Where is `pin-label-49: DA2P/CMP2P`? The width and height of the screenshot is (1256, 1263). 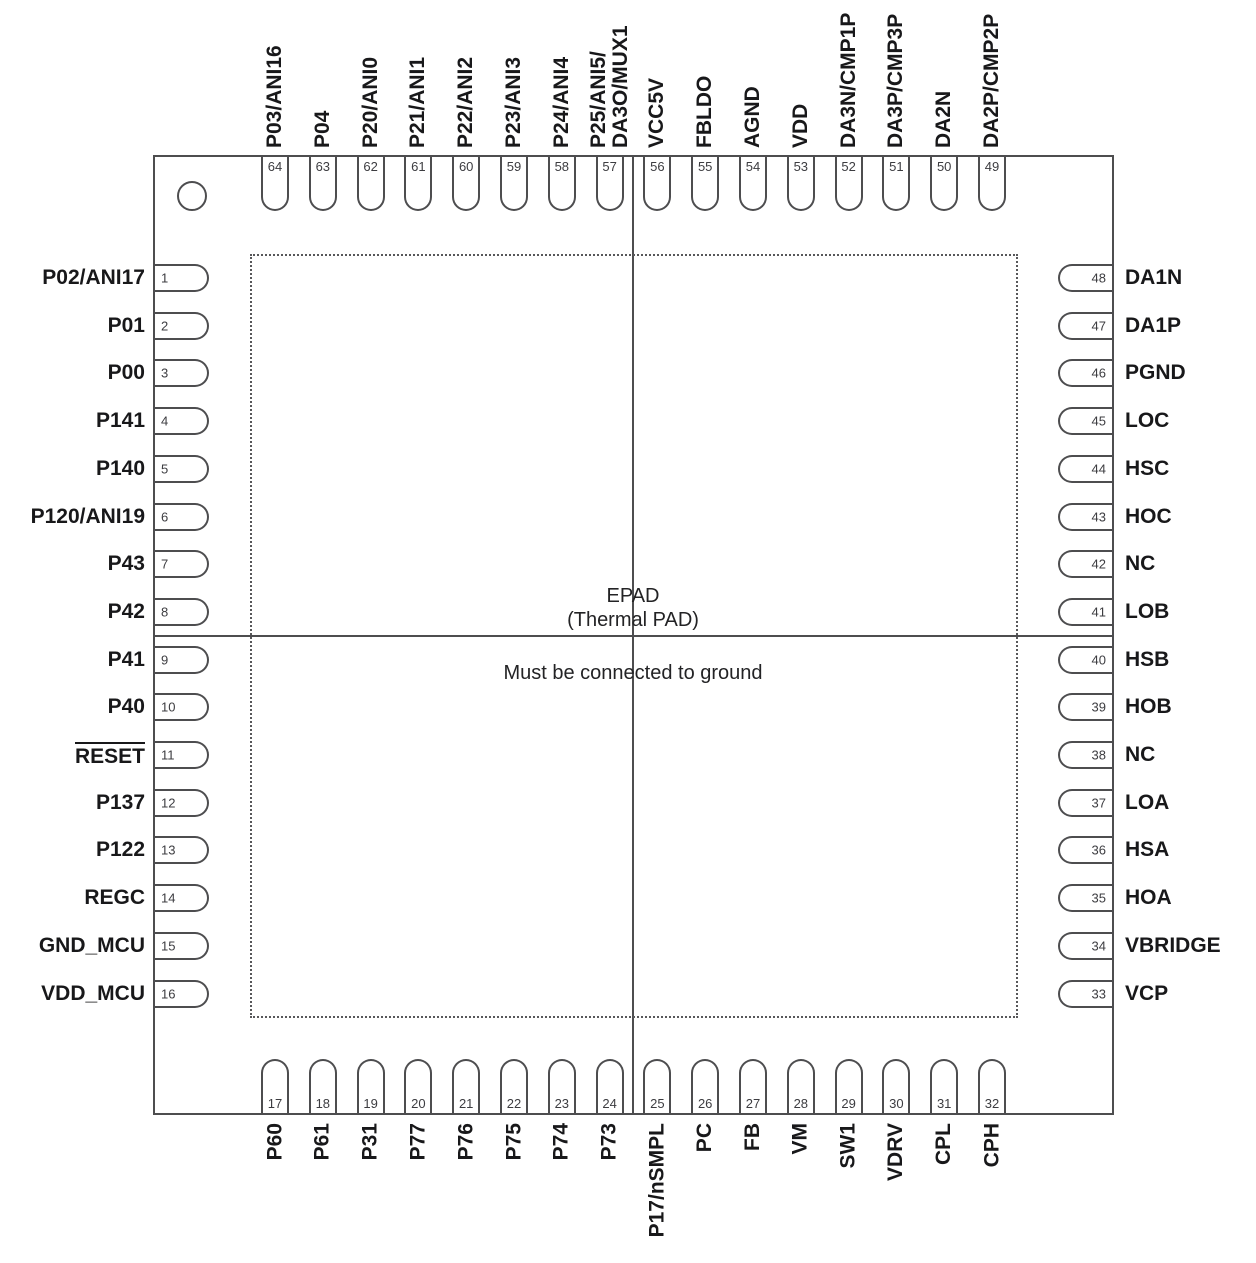
pin-label-49: DA2P/CMP2P is located at coordinates (991, 80).